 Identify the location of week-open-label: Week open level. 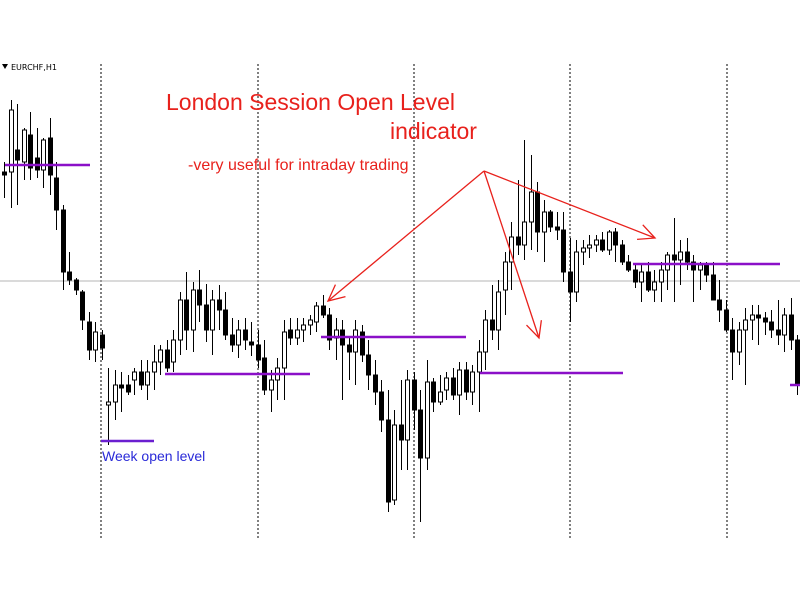
(153, 456).